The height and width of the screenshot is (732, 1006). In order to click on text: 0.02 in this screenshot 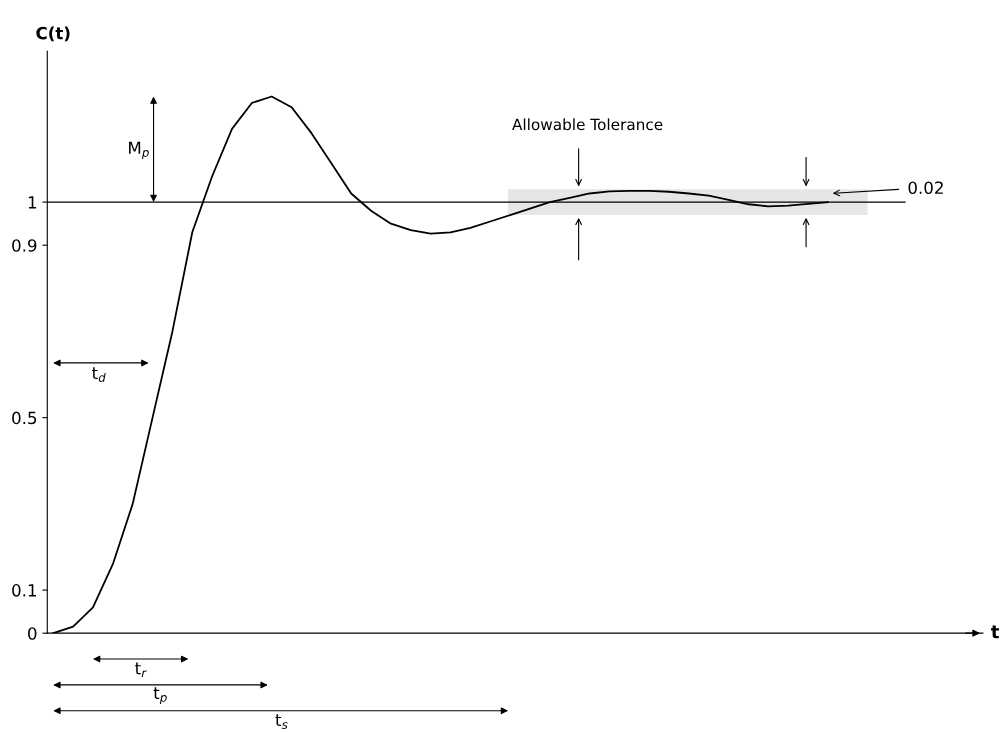, I will do `click(925, 188)`.